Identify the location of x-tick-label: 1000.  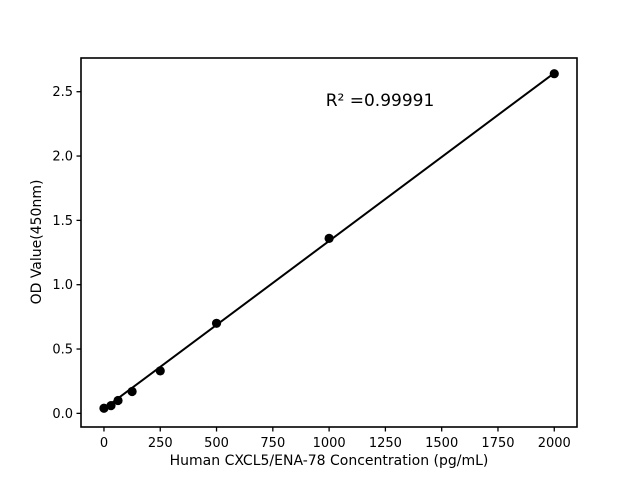
(329, 443).